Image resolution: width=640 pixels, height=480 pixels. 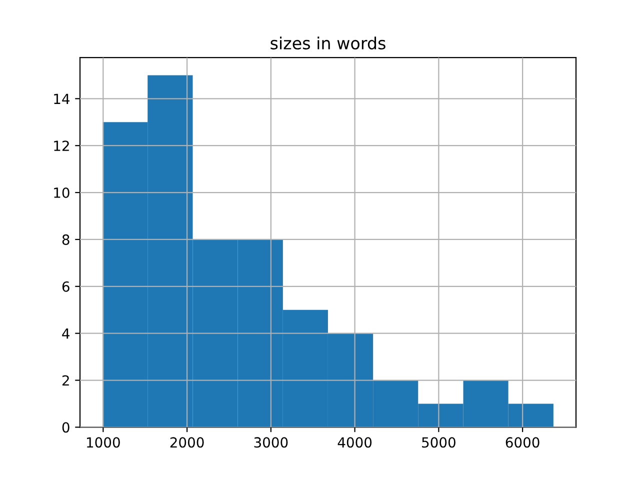 I want to click on y-tick-label: 14, so click(x=62, y=99).